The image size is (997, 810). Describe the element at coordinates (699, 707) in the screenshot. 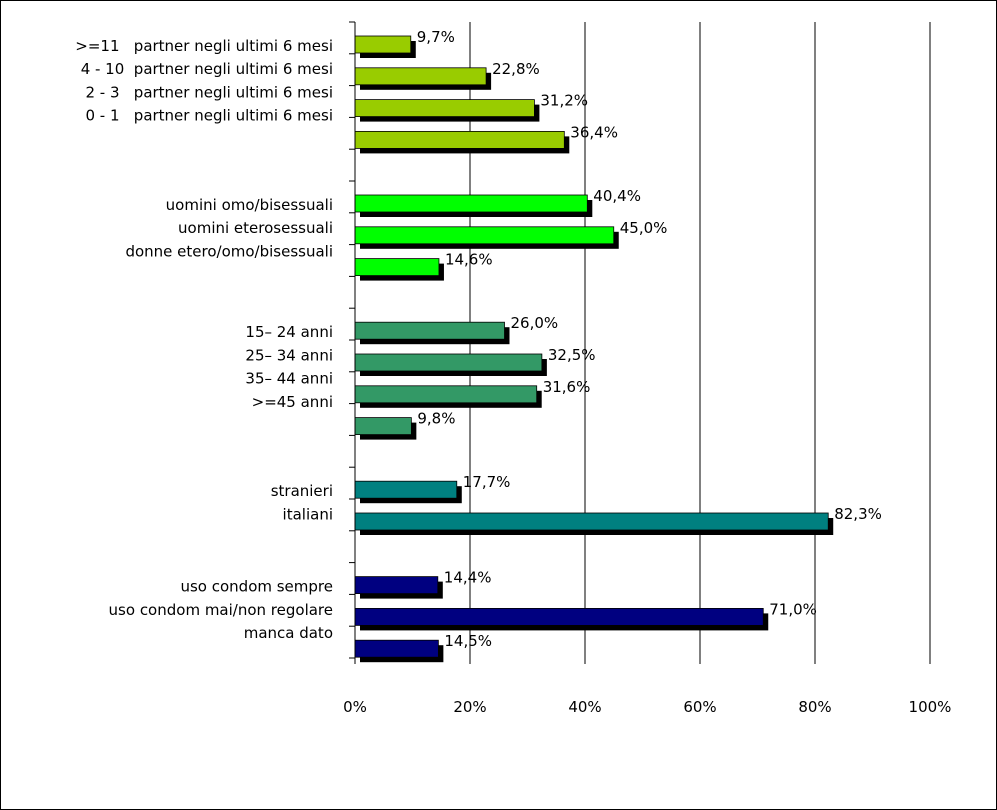

I see `x-tick-label: 60%` at that location.